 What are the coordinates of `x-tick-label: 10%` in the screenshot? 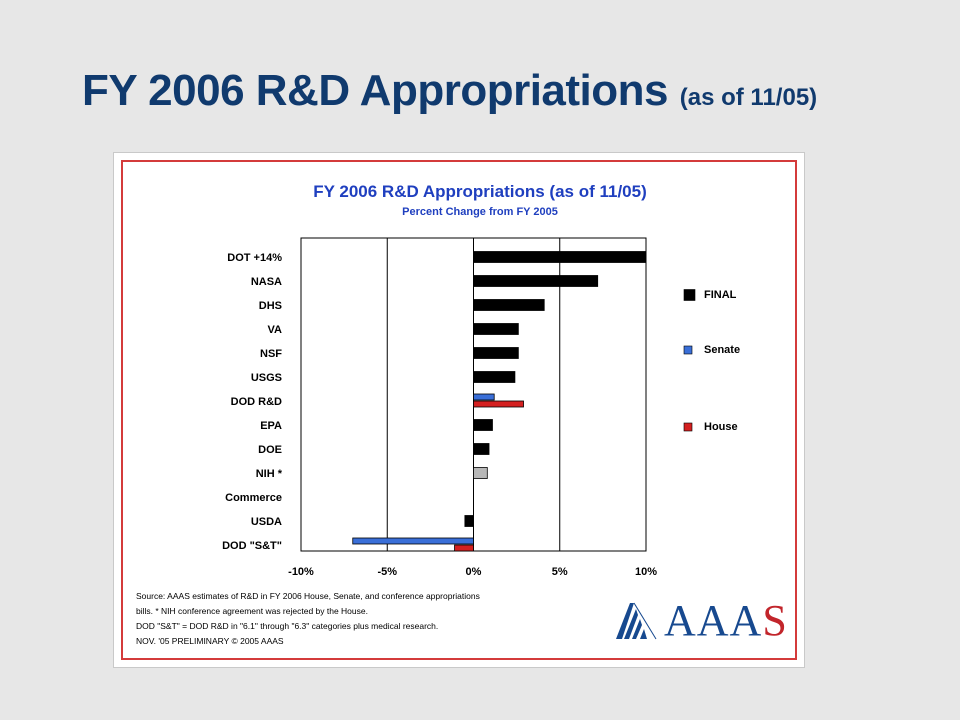 It's located at (646, 572).